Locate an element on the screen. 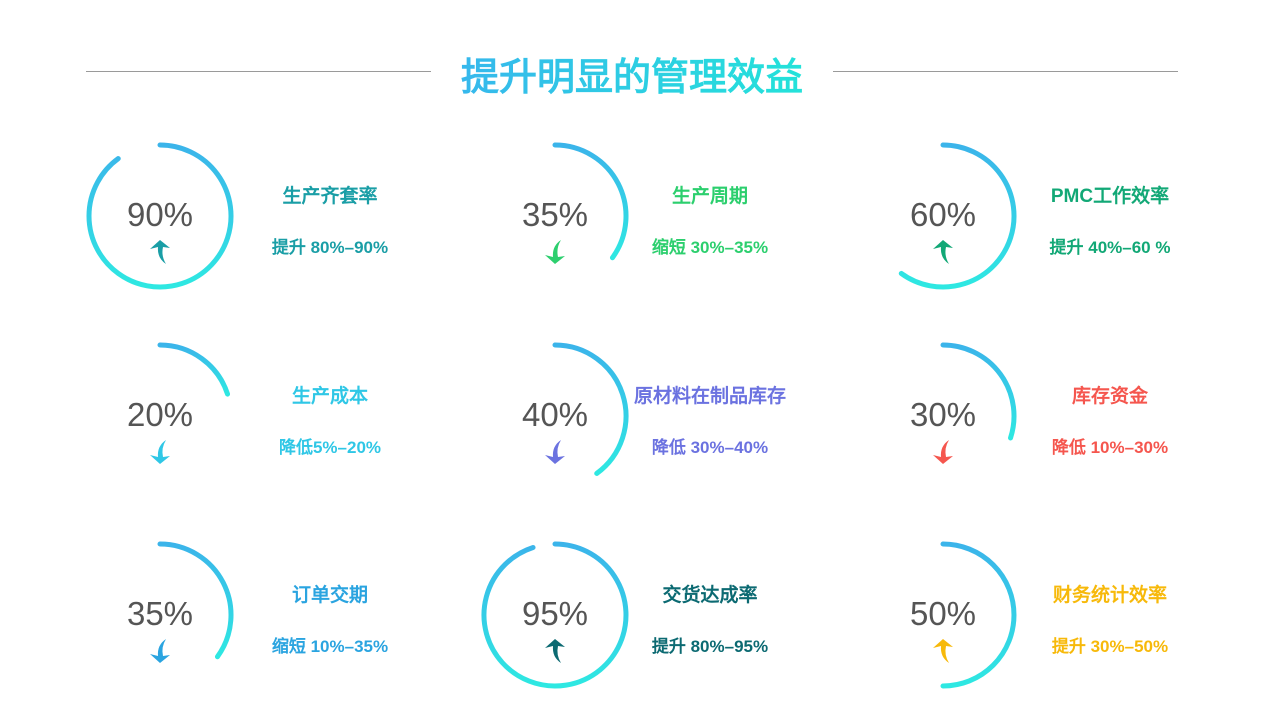 Image resolution: width=1264 pixels, height=710 pixels. percent-value: 60% is located at coordinates (943, 214).